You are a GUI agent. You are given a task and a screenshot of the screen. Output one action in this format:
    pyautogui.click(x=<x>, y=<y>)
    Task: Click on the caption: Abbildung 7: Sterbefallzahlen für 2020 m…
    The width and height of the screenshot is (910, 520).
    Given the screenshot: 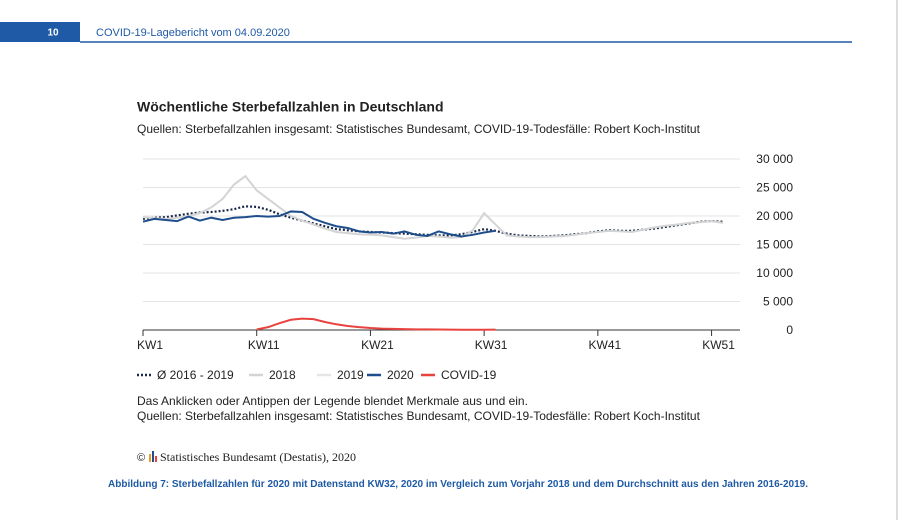 What is the action you would take?
    pyautogui.click(x=458, y=484)
    